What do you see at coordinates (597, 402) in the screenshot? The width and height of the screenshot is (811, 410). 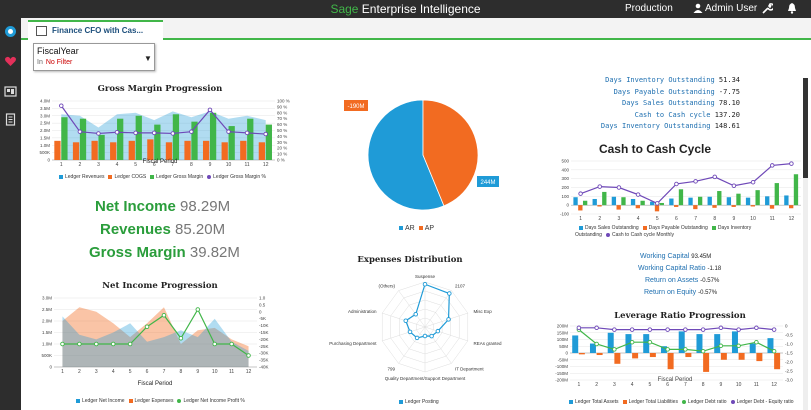 I see `legend-item: Ledger Total Assets` at bounding box center [597, 402].